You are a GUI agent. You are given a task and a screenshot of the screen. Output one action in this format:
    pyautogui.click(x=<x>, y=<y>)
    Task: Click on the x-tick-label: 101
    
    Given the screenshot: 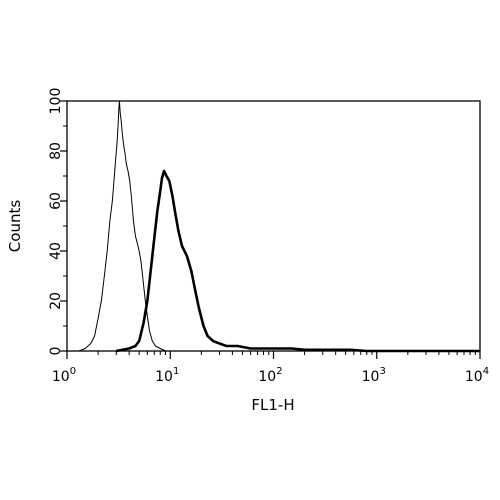 What is the action you would take?
    pyautogui.click(x=167, y=375)
    